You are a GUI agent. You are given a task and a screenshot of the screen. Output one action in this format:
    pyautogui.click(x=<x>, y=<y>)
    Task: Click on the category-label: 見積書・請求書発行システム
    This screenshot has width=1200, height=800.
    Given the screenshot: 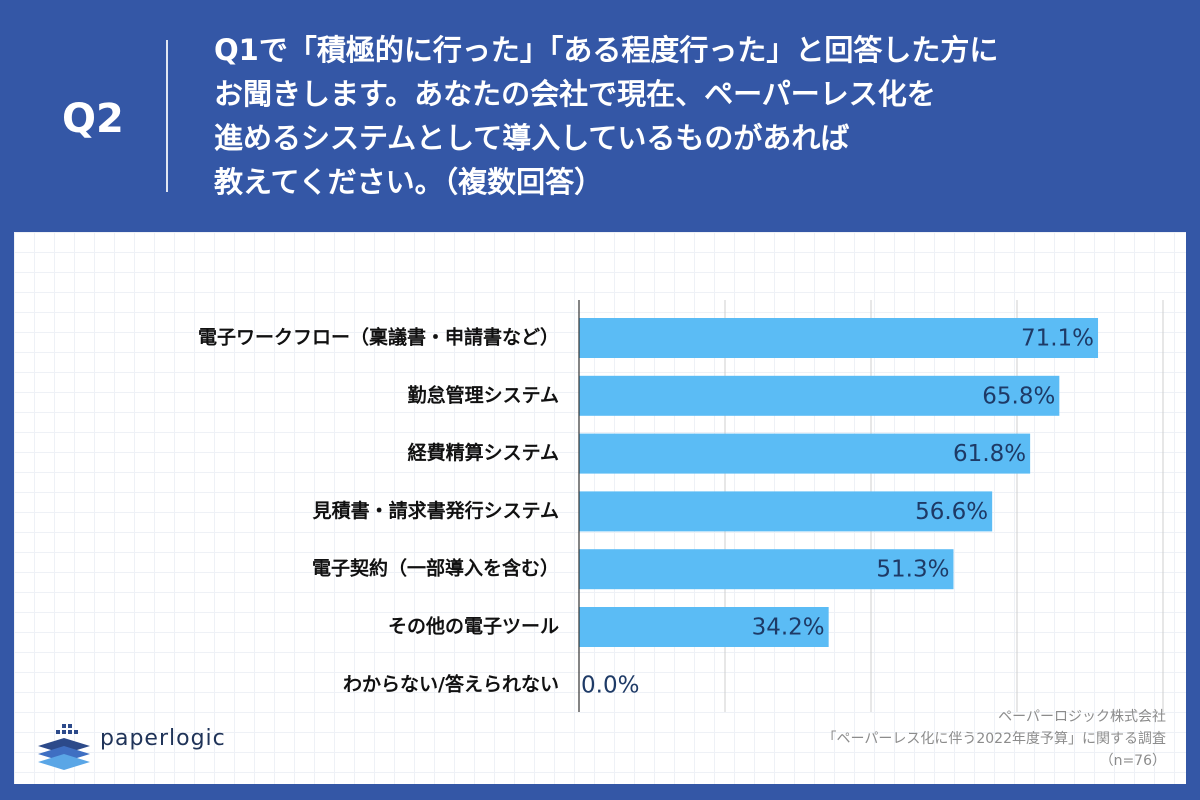 What is the action you would take?
    pyautogui.click(x=436, y=510)
    